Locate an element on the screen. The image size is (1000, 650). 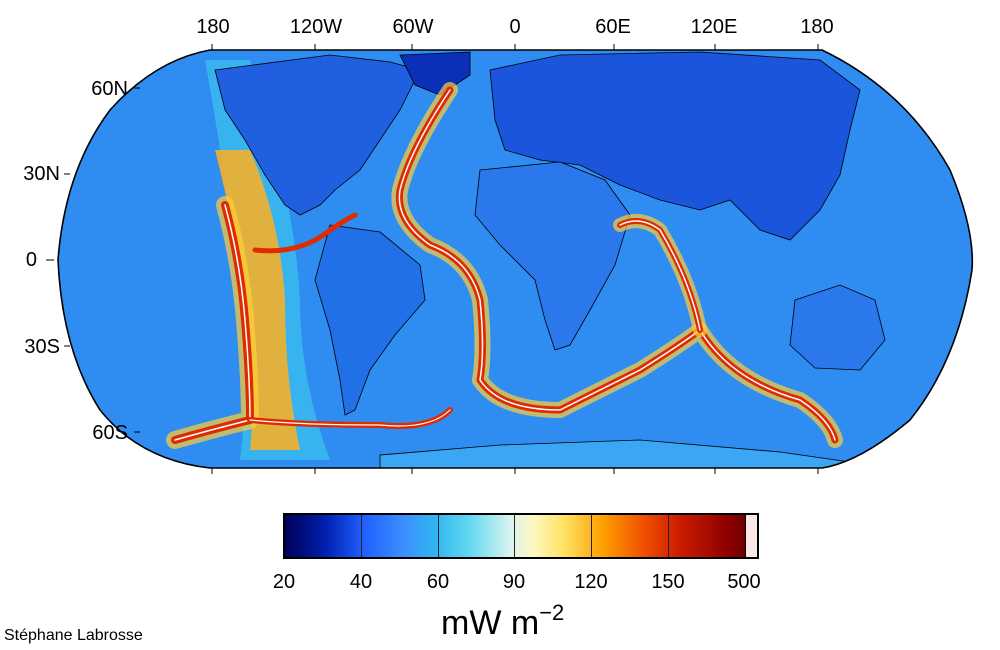
lon-label-180w: 180 is located at coordinates (213, 27).